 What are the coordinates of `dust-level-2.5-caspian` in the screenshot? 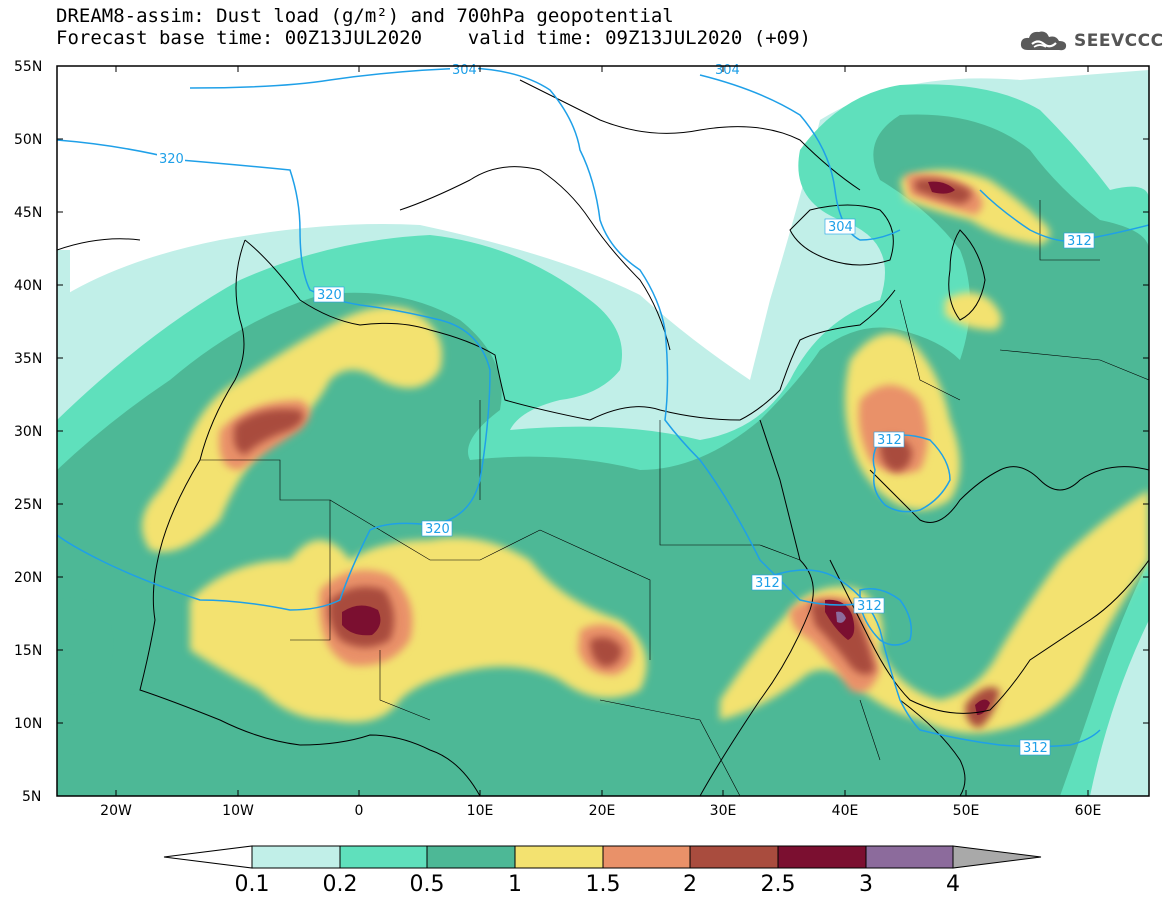 It's located at (941, 187).